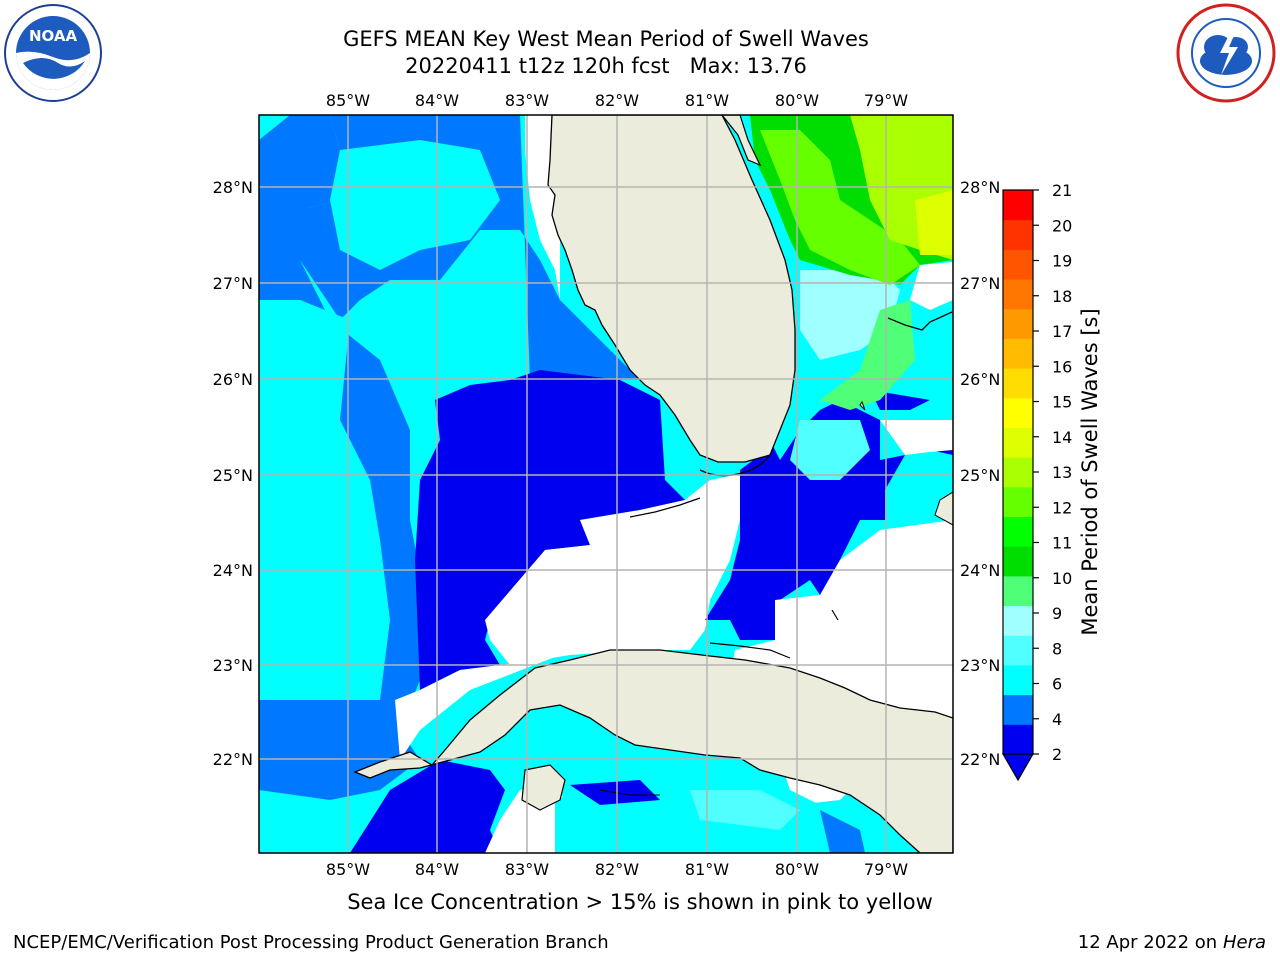 The image size is (1280, 960). What do you see at coordinates (1150, 942) in the screenshot?
I see `run-date: 12 Apr 2022 on` at bounding box center [1150, 942].